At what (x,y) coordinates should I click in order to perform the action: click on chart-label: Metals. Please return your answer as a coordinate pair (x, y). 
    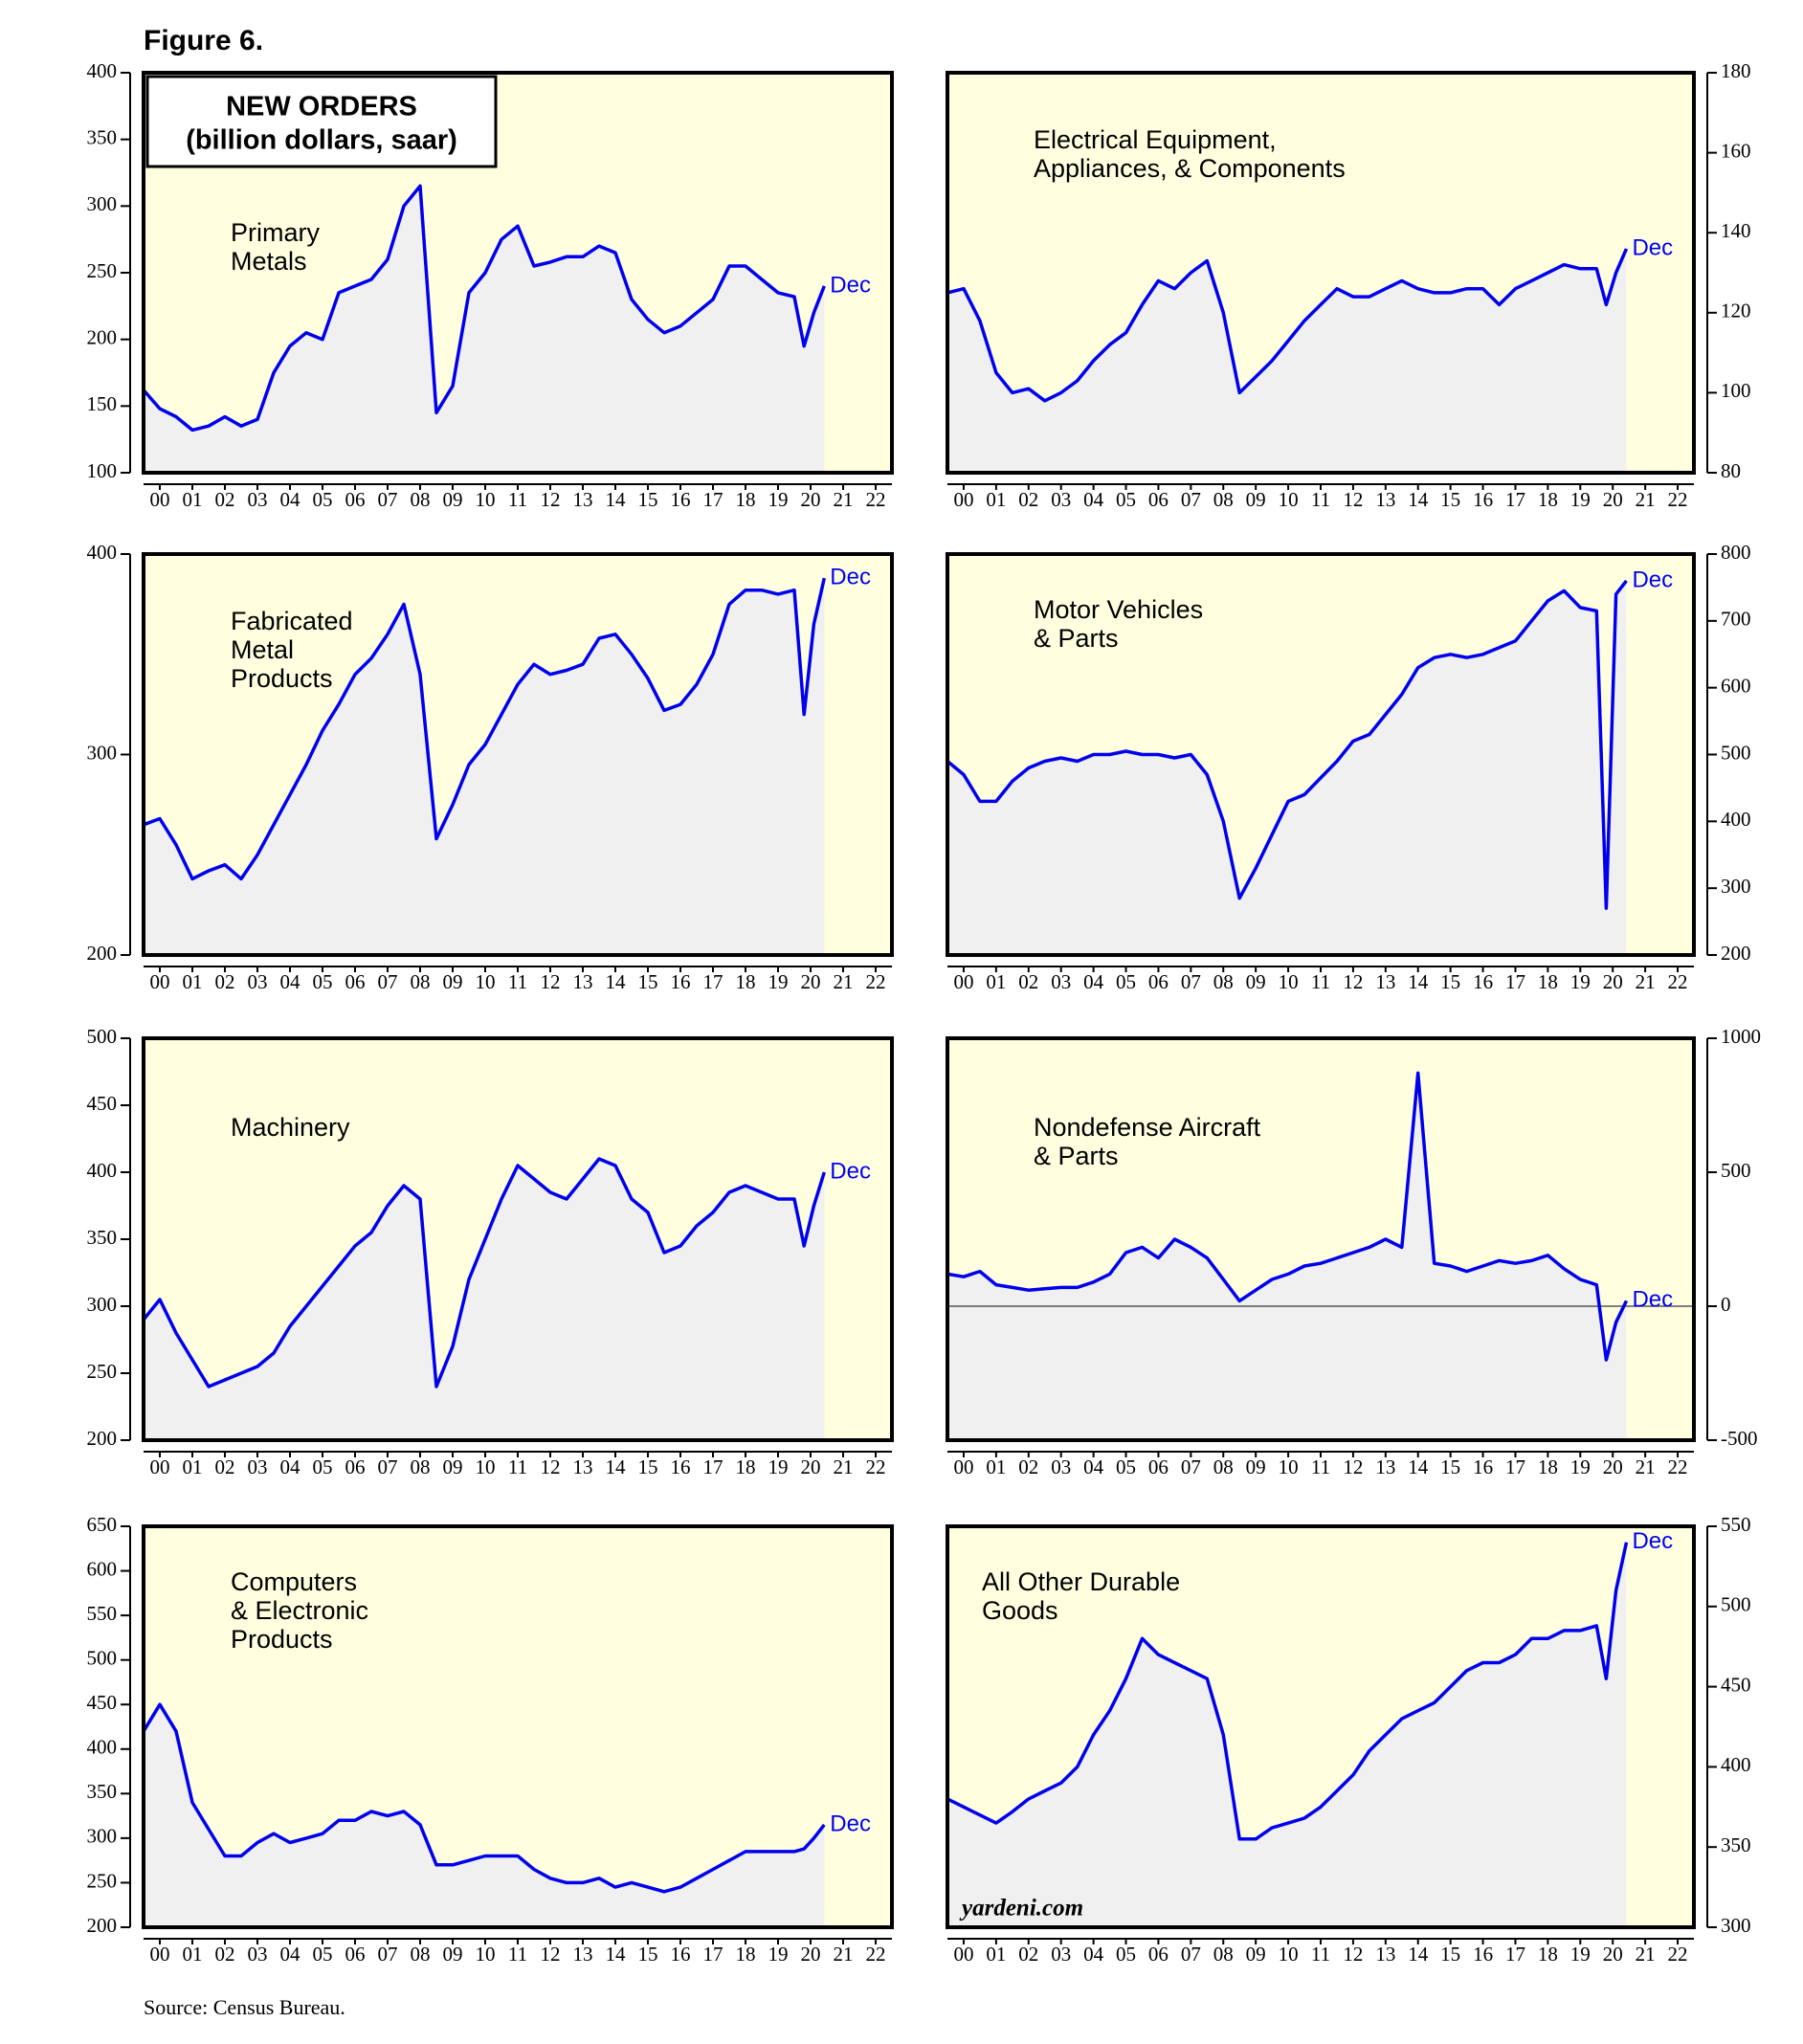
    Looking at the image, I should click on (269, 261).